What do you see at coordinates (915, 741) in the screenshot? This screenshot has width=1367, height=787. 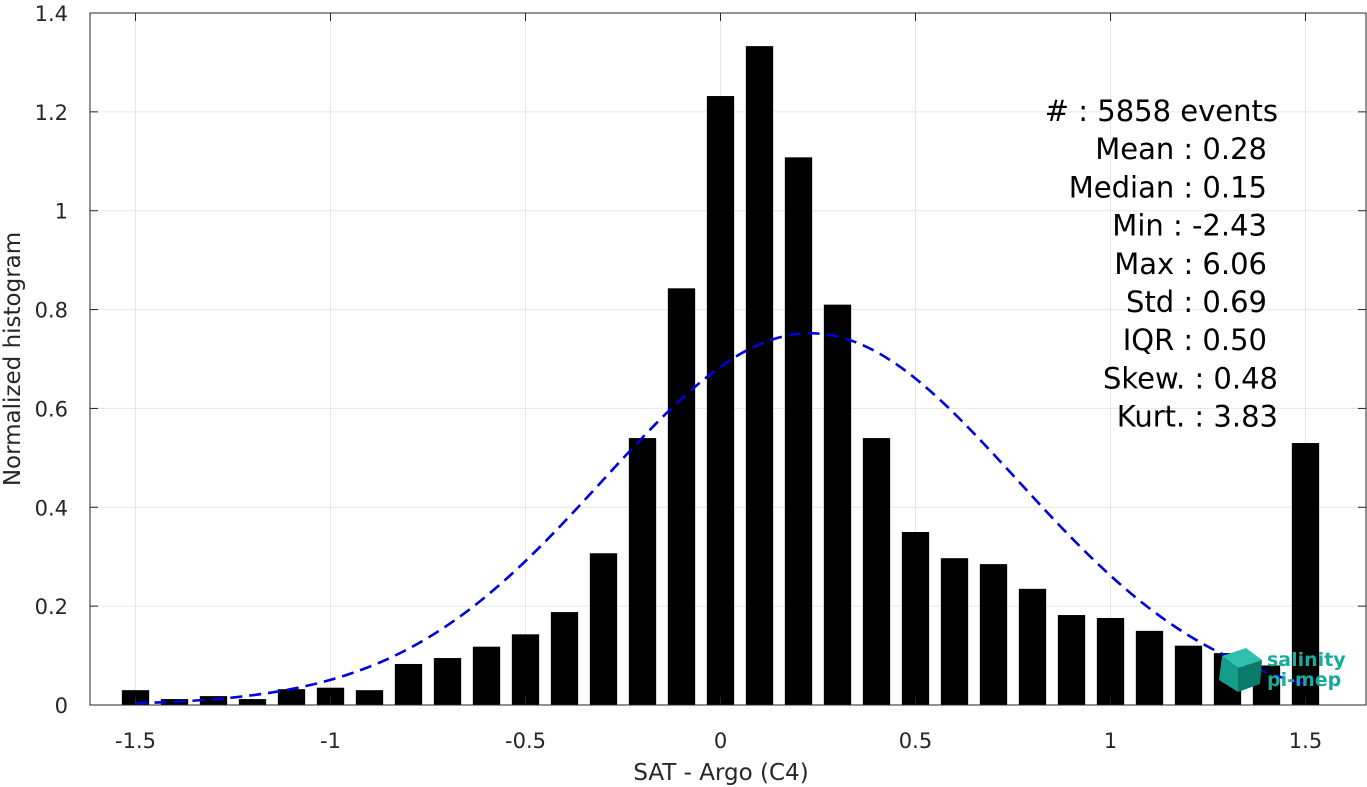 I see `x-tick-label: 0.5` at bounding box center [915, 741].